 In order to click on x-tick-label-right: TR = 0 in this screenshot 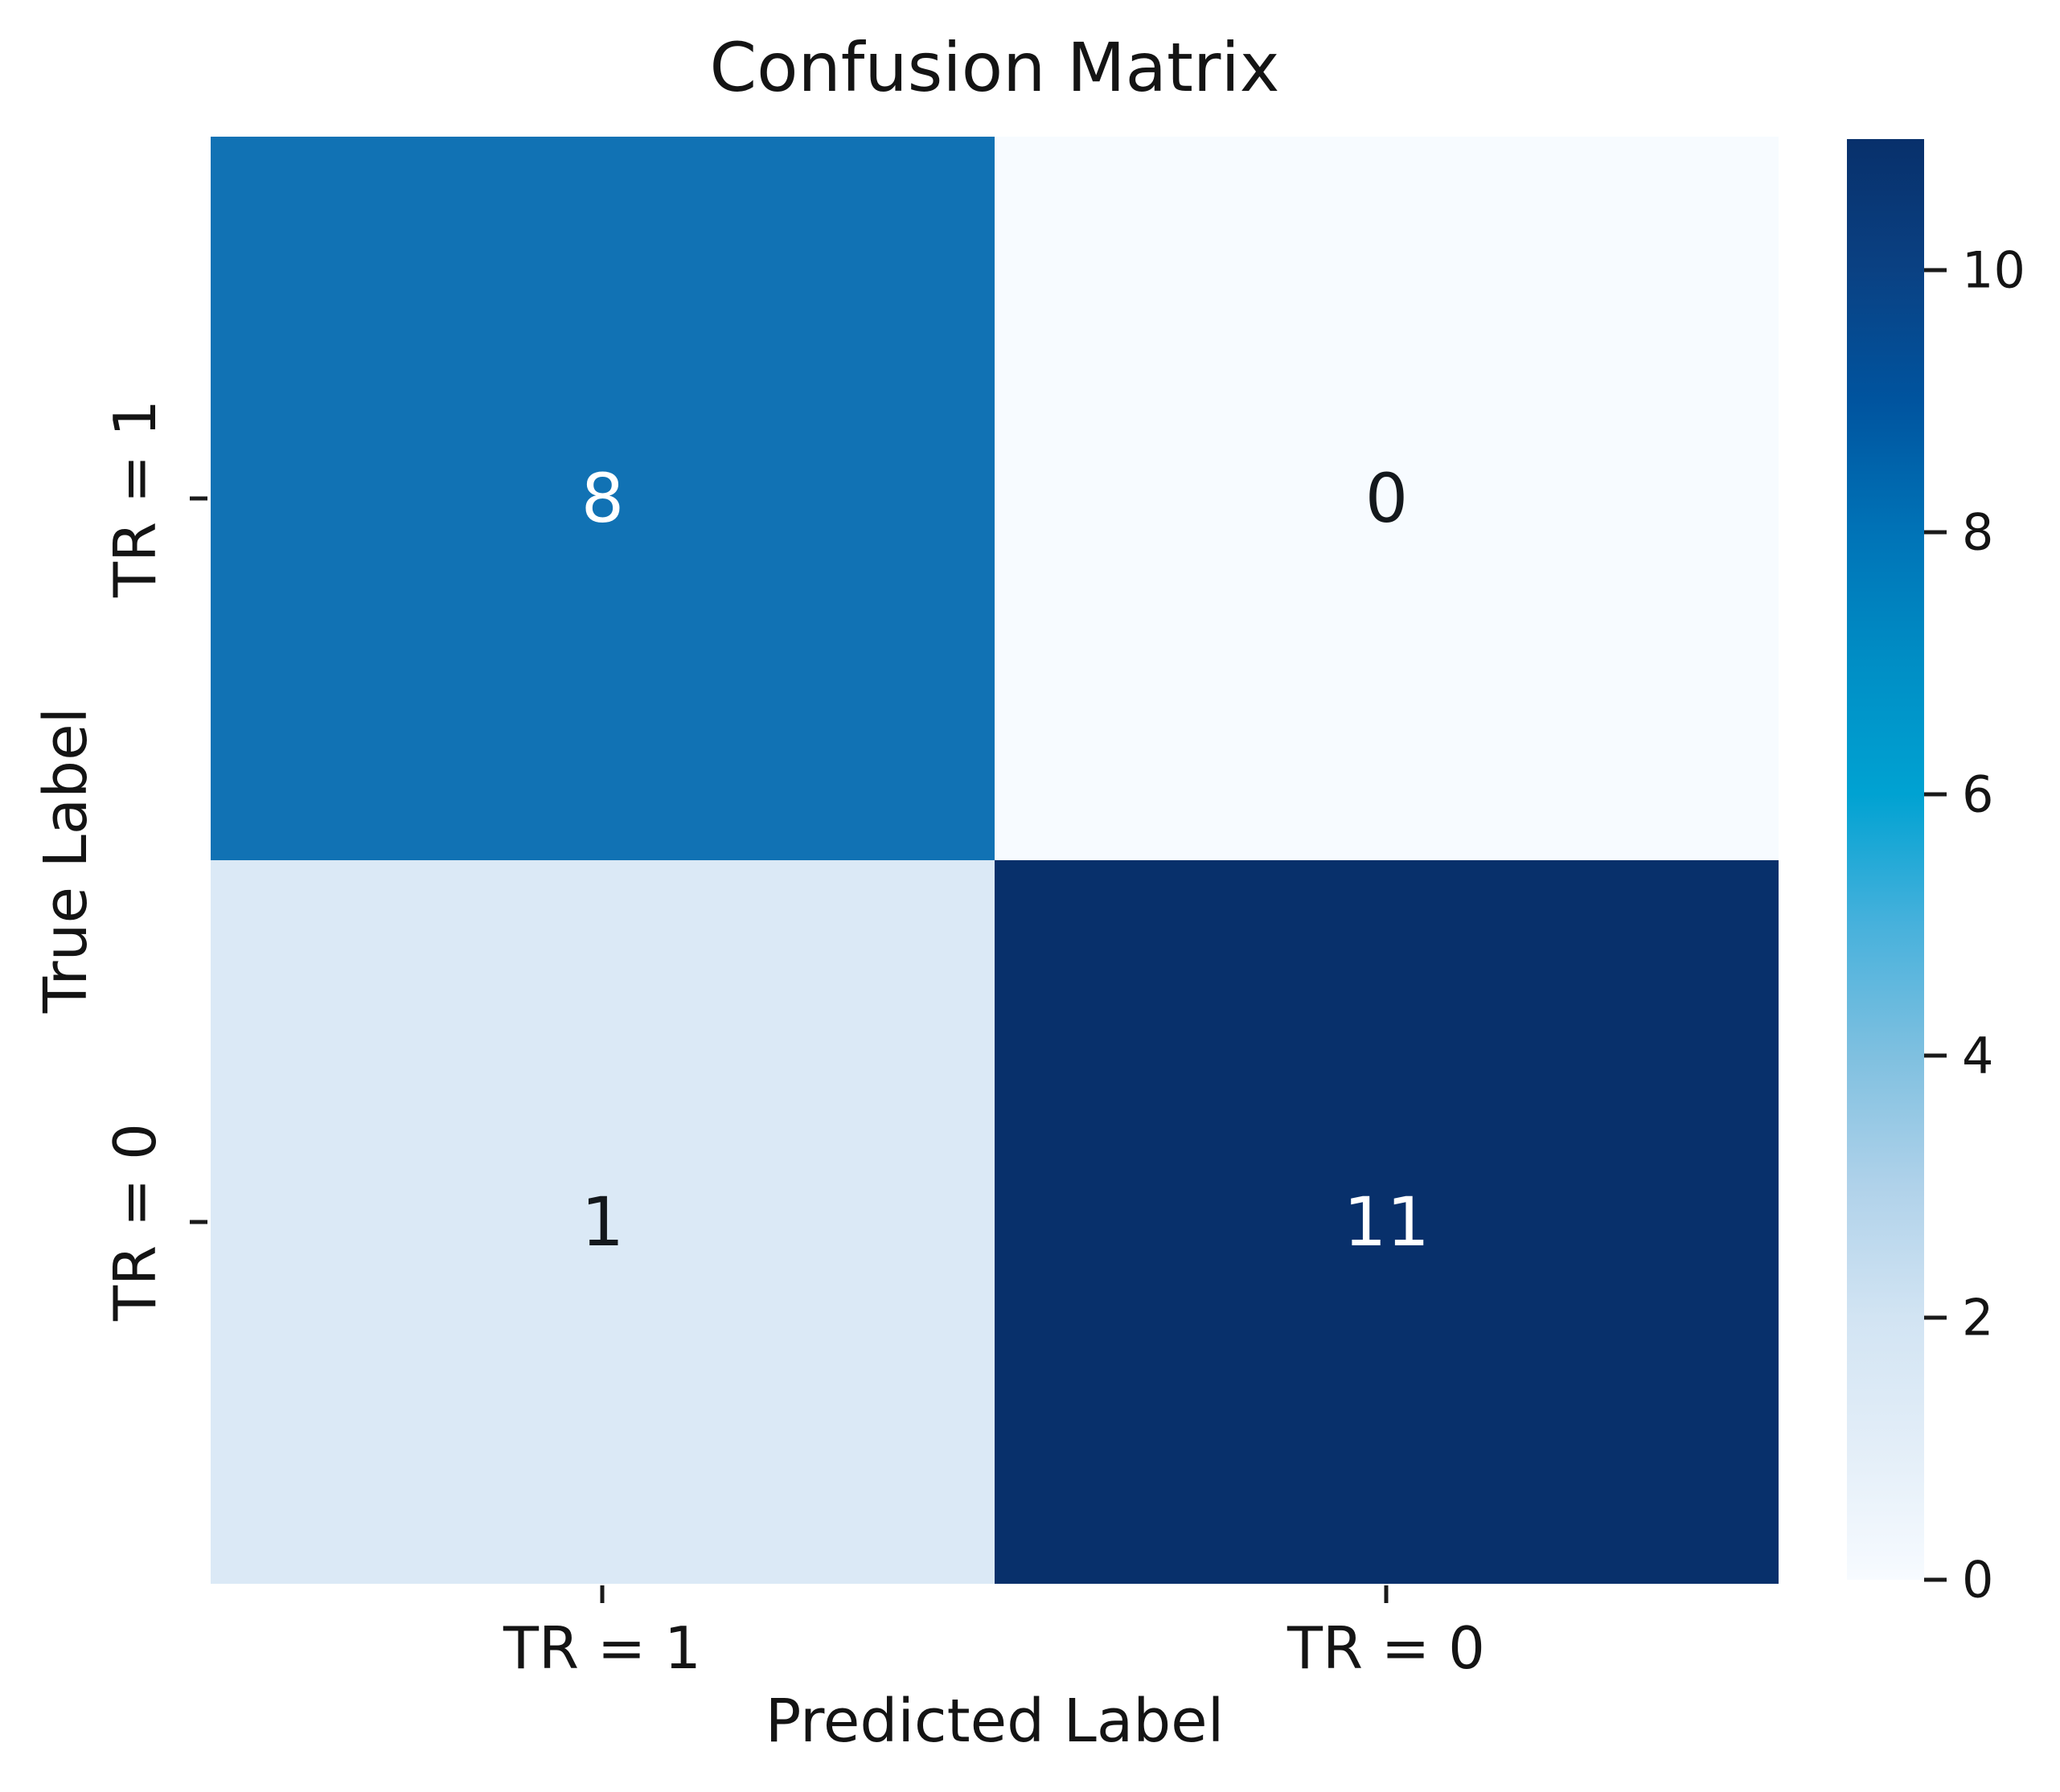, I will do `click(1386, 1648)`.